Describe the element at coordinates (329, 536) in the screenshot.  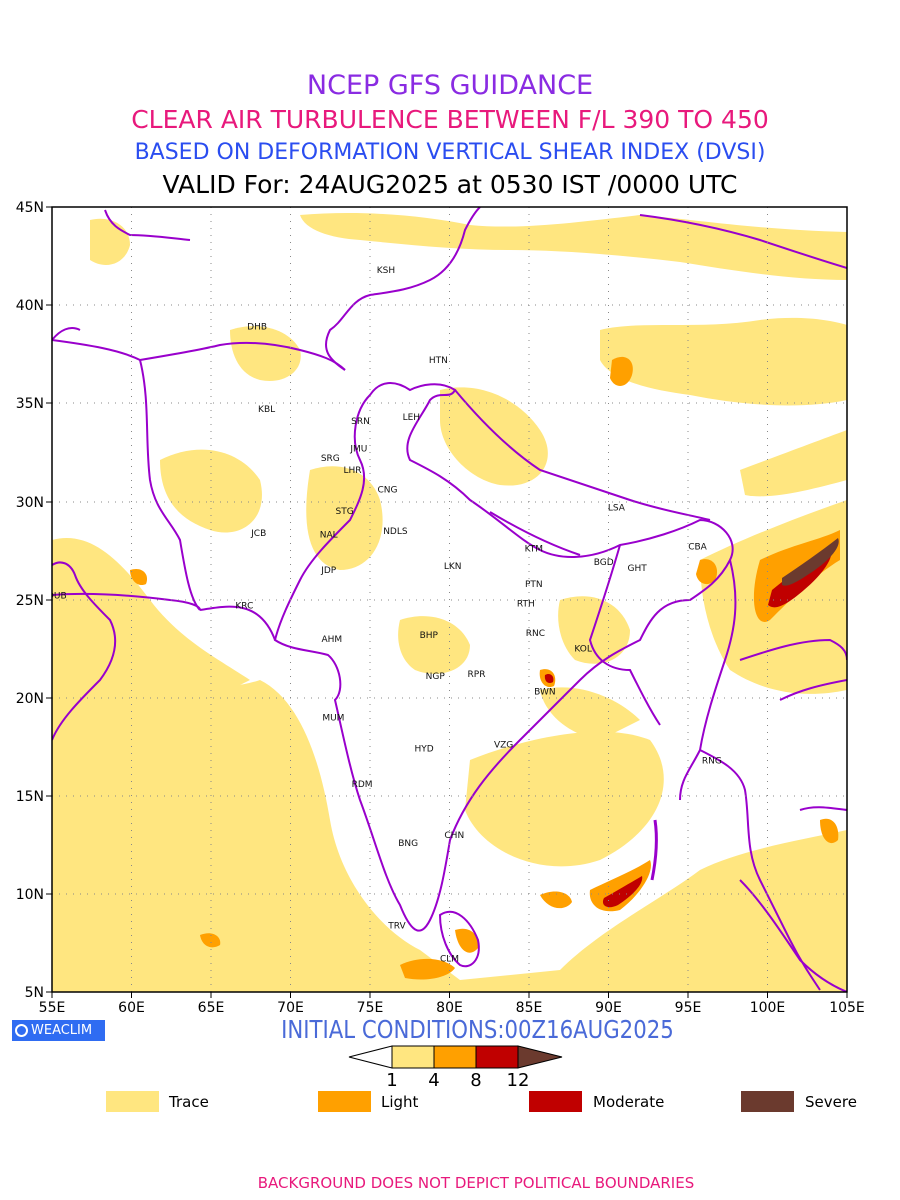
I see `station-label-nal: NAL` at that location.